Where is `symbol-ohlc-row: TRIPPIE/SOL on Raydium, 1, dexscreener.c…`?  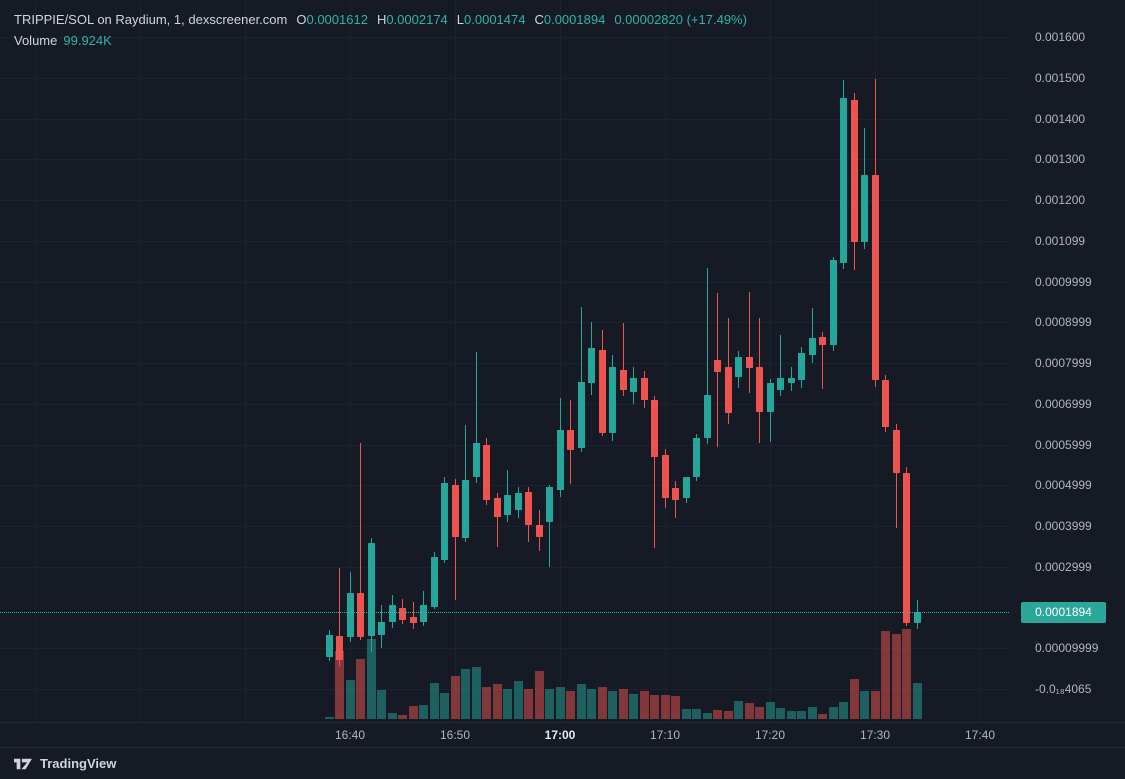 symbol-ohlc-row: TRIPPIE/SOL on Raydium, 1, dexscreener.c… is located at coordinates (380, 19).